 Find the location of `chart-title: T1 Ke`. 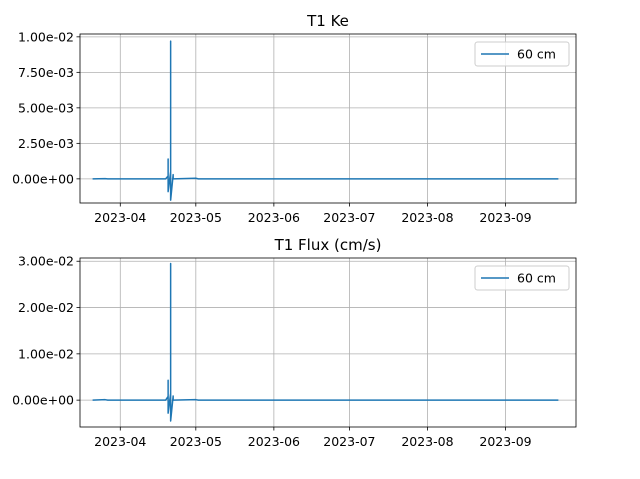

chart-title: T1 Ke is located at coordinates (327, 21).